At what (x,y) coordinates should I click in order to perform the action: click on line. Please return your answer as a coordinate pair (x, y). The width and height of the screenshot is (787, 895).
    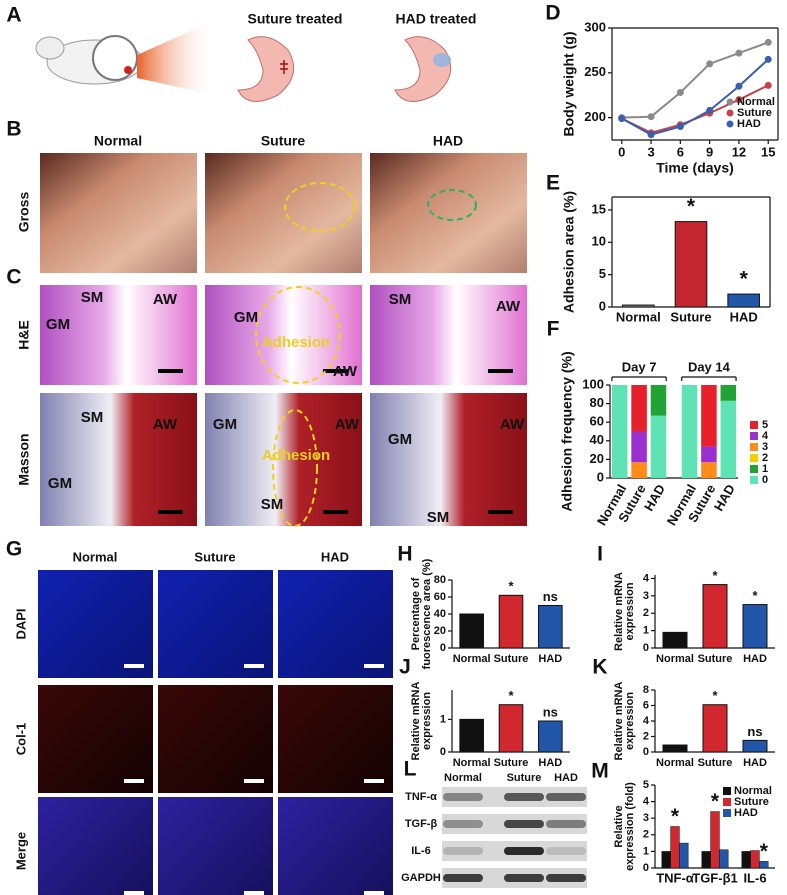
    Looking at the image, I should click on (695, 80).